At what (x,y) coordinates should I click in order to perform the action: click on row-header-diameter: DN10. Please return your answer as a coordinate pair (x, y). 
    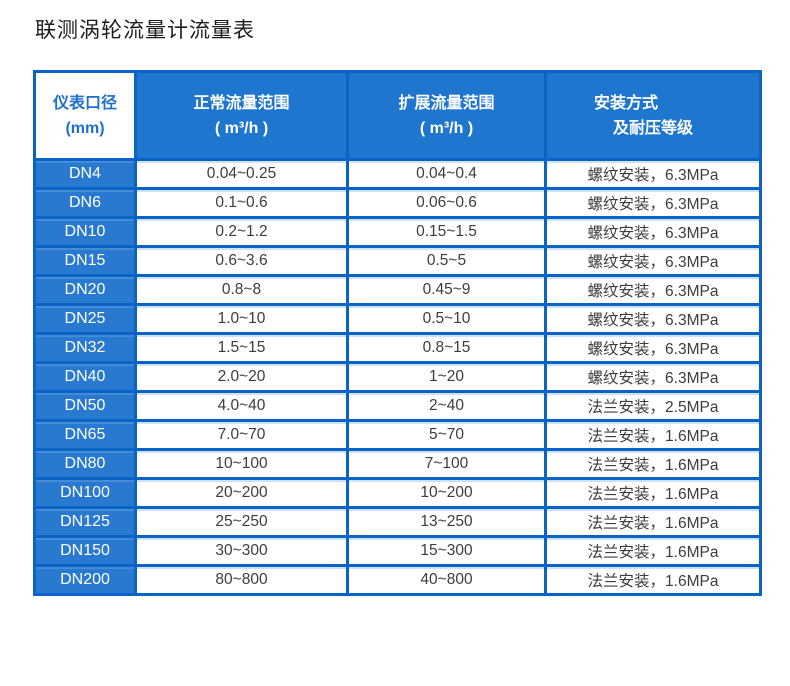
    Looking at the image, I should click on (85, 232).